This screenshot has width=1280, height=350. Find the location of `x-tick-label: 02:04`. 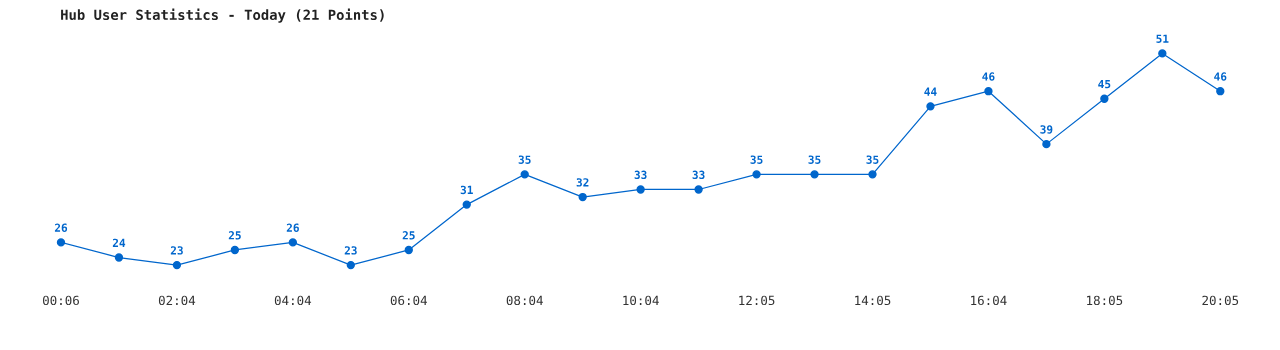

x-tick-label: 02:04 is located at coordinates (177, 300).